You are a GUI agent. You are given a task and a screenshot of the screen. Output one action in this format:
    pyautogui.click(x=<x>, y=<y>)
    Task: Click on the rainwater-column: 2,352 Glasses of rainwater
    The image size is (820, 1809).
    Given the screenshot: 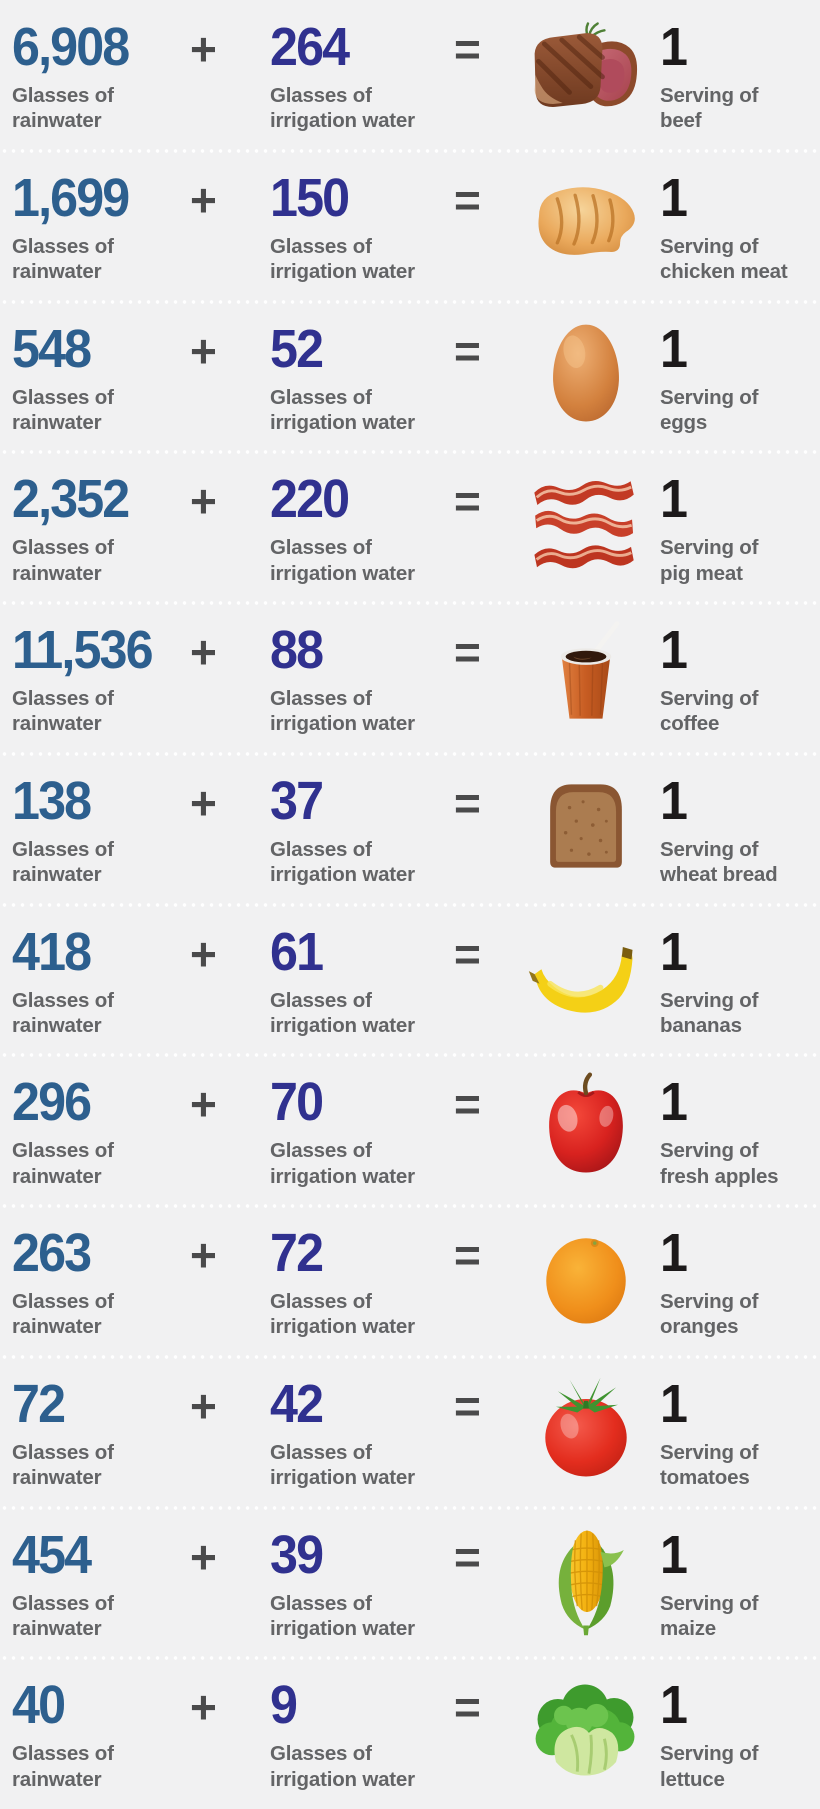 What is the action you would take?
    pyautogui.click(x=101, y=519)
    